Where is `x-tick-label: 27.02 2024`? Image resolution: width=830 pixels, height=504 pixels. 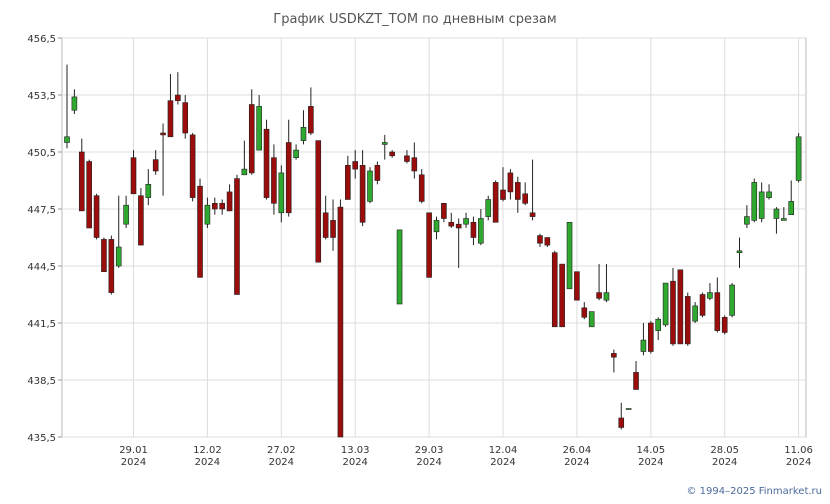 x-tick-label: 27.02 2024 is located at coordinates (281, 456).